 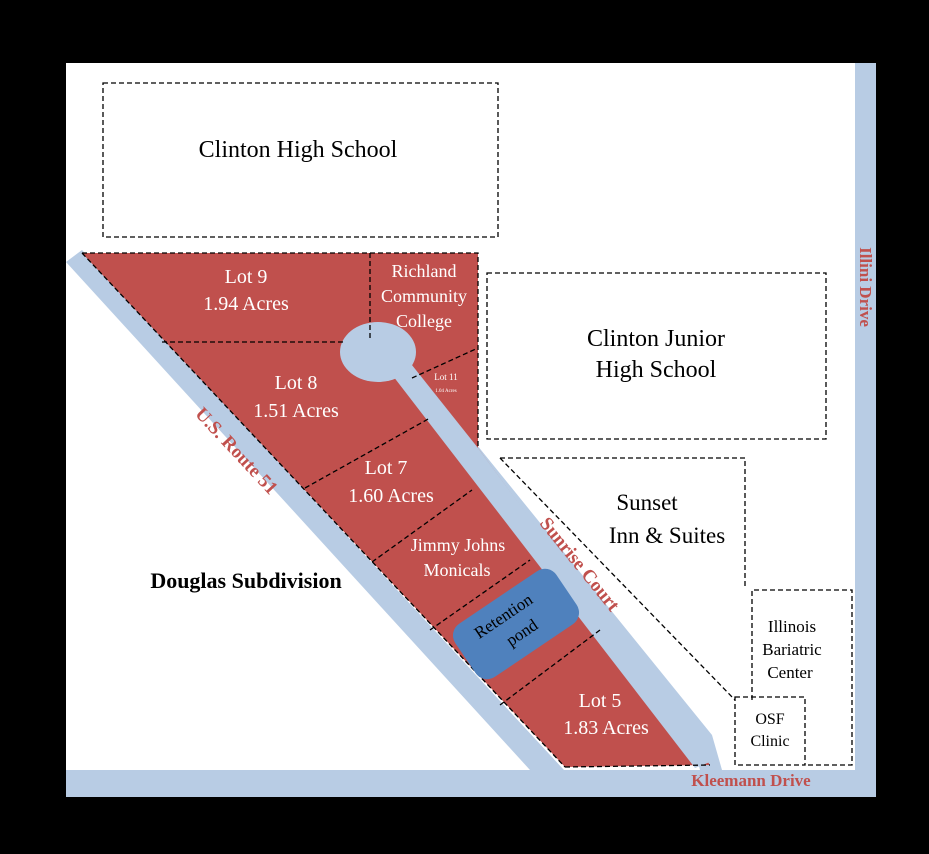 What do you see at coordinates (378, 352) in the screenshot?
I see `cul-de-sac` at bounding box center [378, 352].